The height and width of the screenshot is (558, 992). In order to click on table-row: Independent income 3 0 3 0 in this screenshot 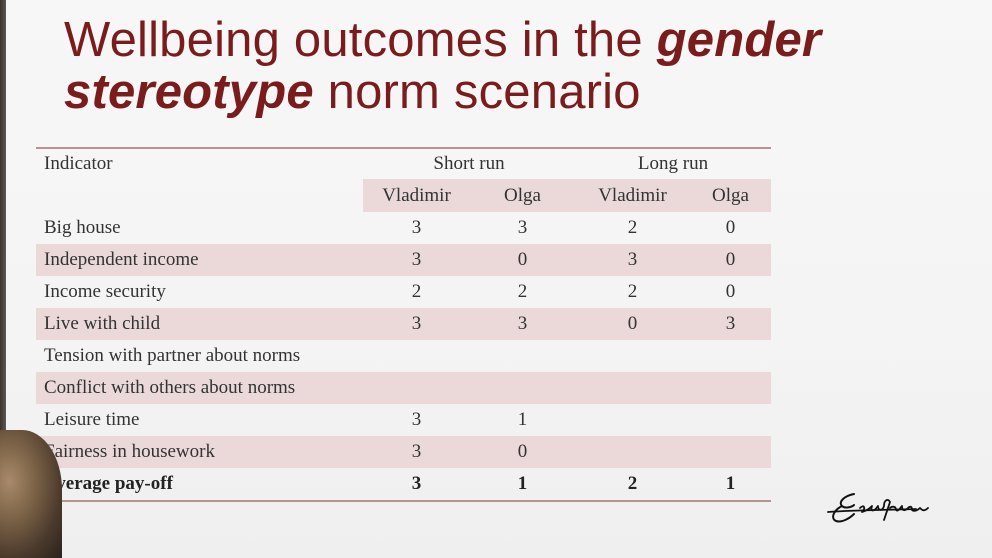, I will do `click(403, 260)`.